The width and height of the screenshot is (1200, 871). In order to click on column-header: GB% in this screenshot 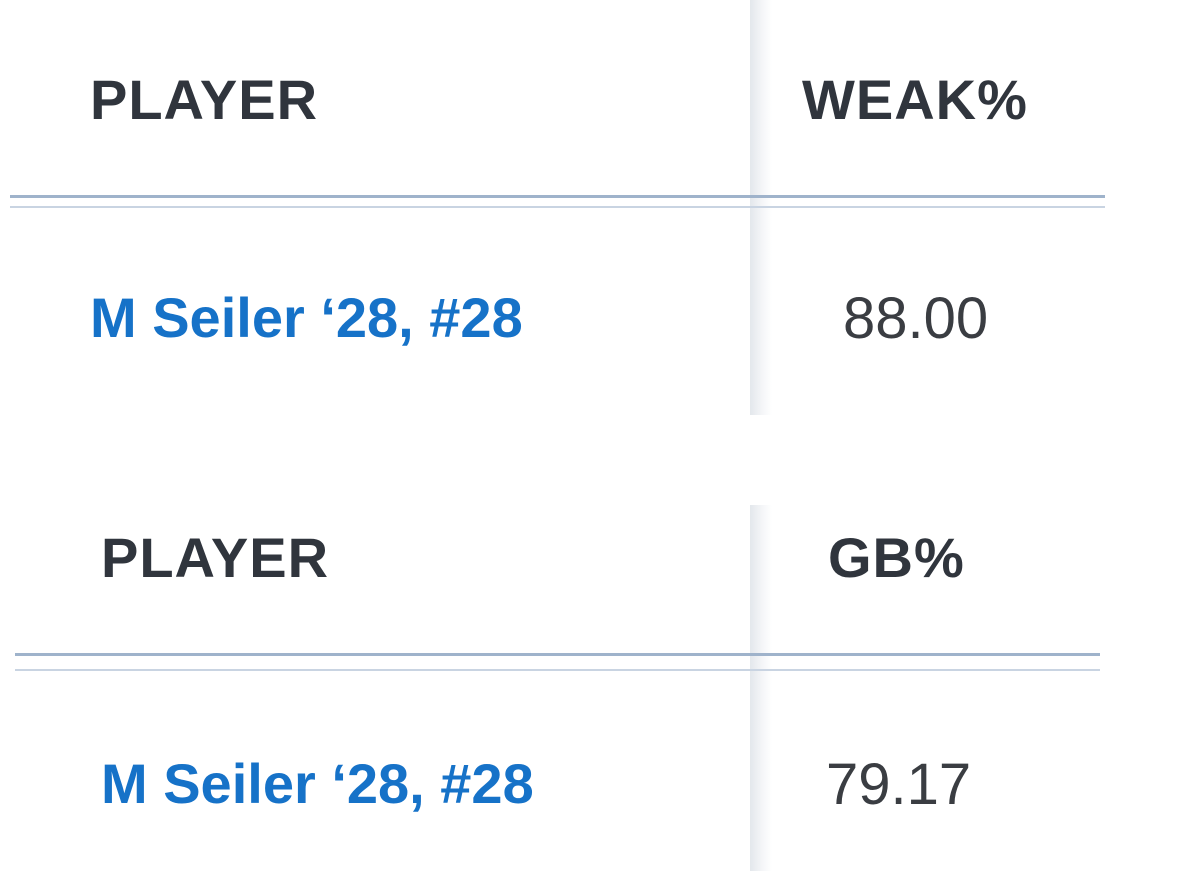, I will do `click(896, 557)`.